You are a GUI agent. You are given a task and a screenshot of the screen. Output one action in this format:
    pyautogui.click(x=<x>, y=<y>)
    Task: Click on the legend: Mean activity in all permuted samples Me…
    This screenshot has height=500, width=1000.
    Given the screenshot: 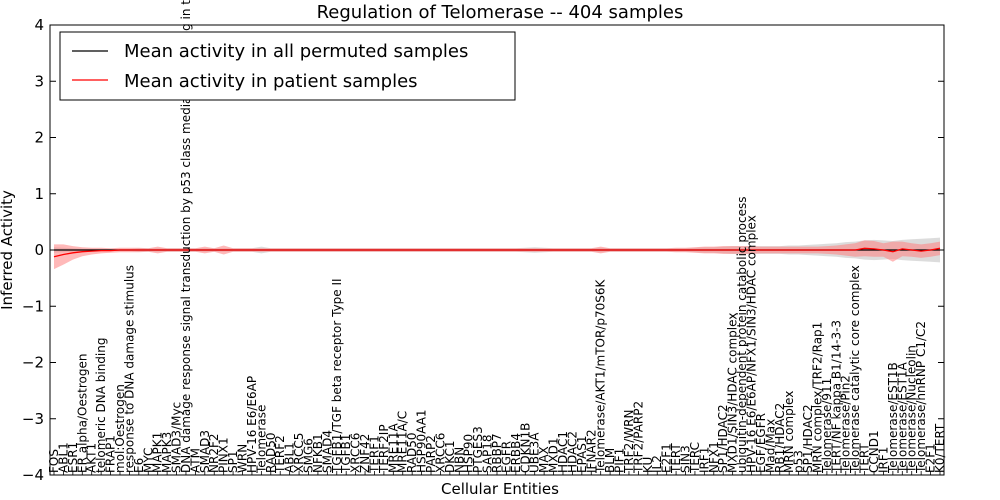 What is the action you would take?
    pyautogui.click(x=287, y=66)
    